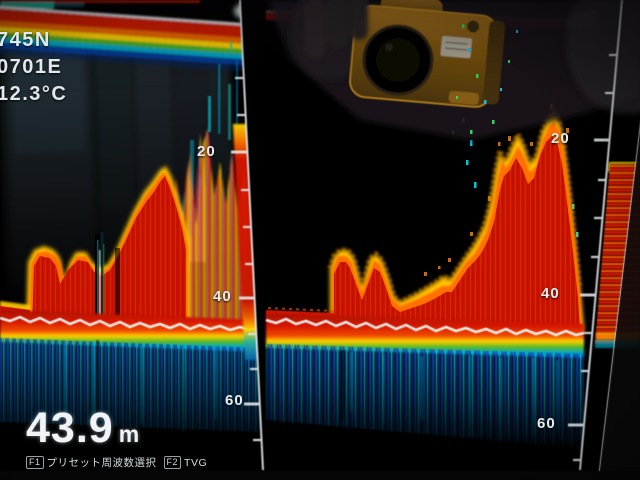 This screenshot has width=640, height=480. I want to click on depth-label-left-20: 20, so click(206, 151).